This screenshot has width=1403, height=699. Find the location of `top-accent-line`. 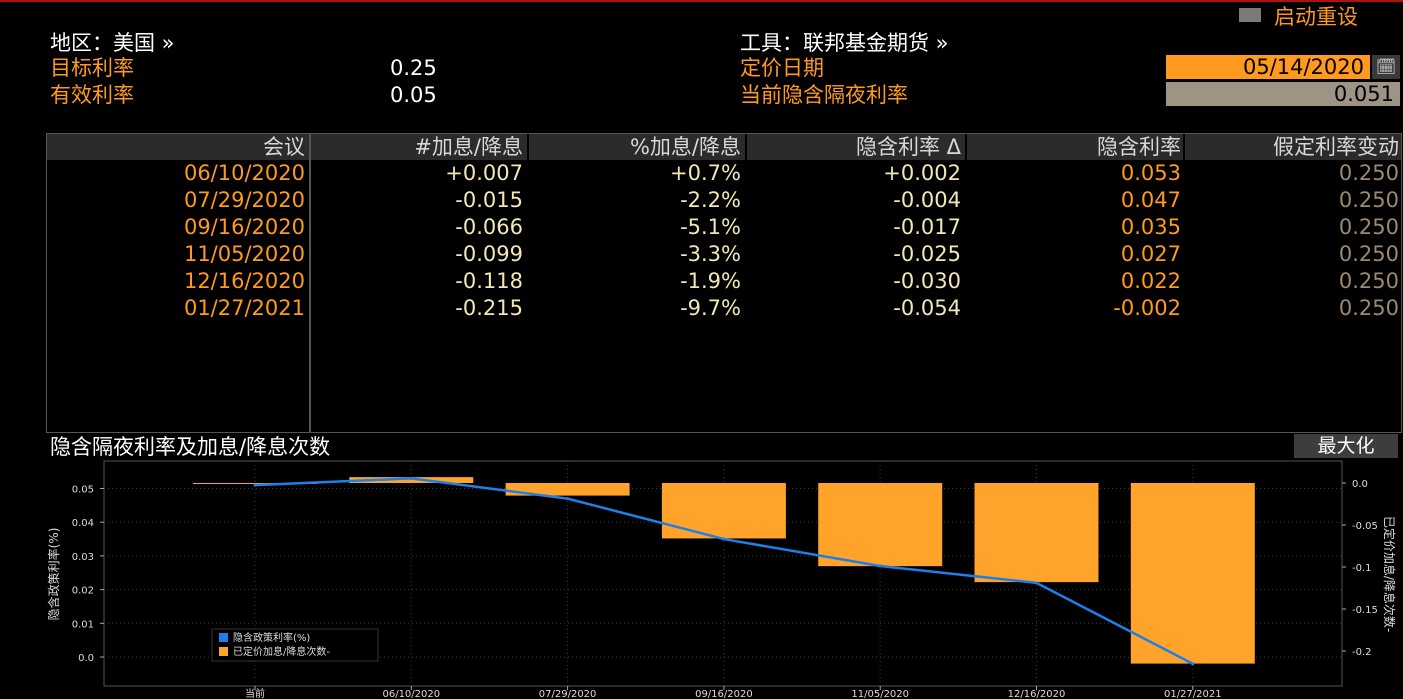

top-accent-line is located at coordinates (701, 1).